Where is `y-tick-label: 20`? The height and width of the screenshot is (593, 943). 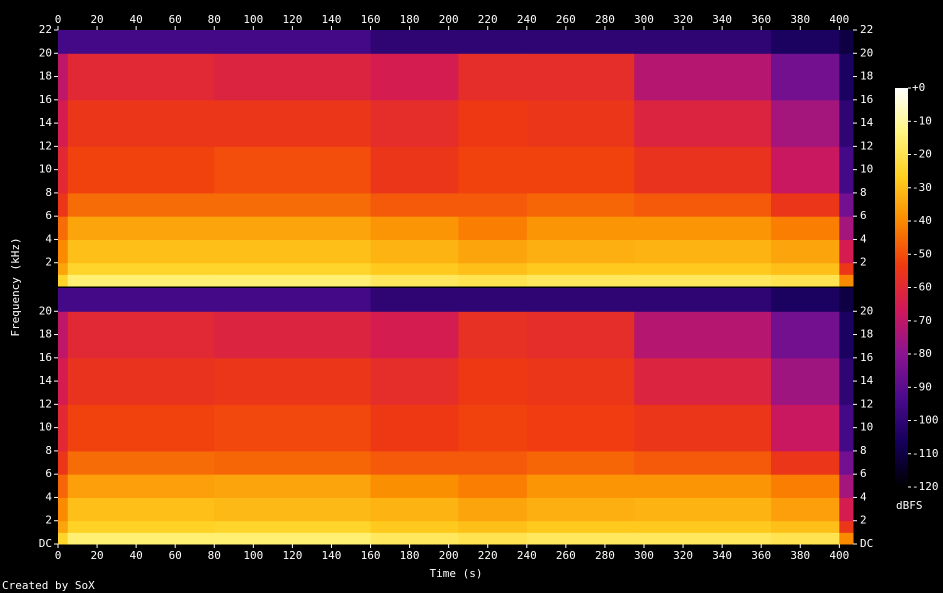 y-tick-label: 20 is located at coordinates (45, 310).